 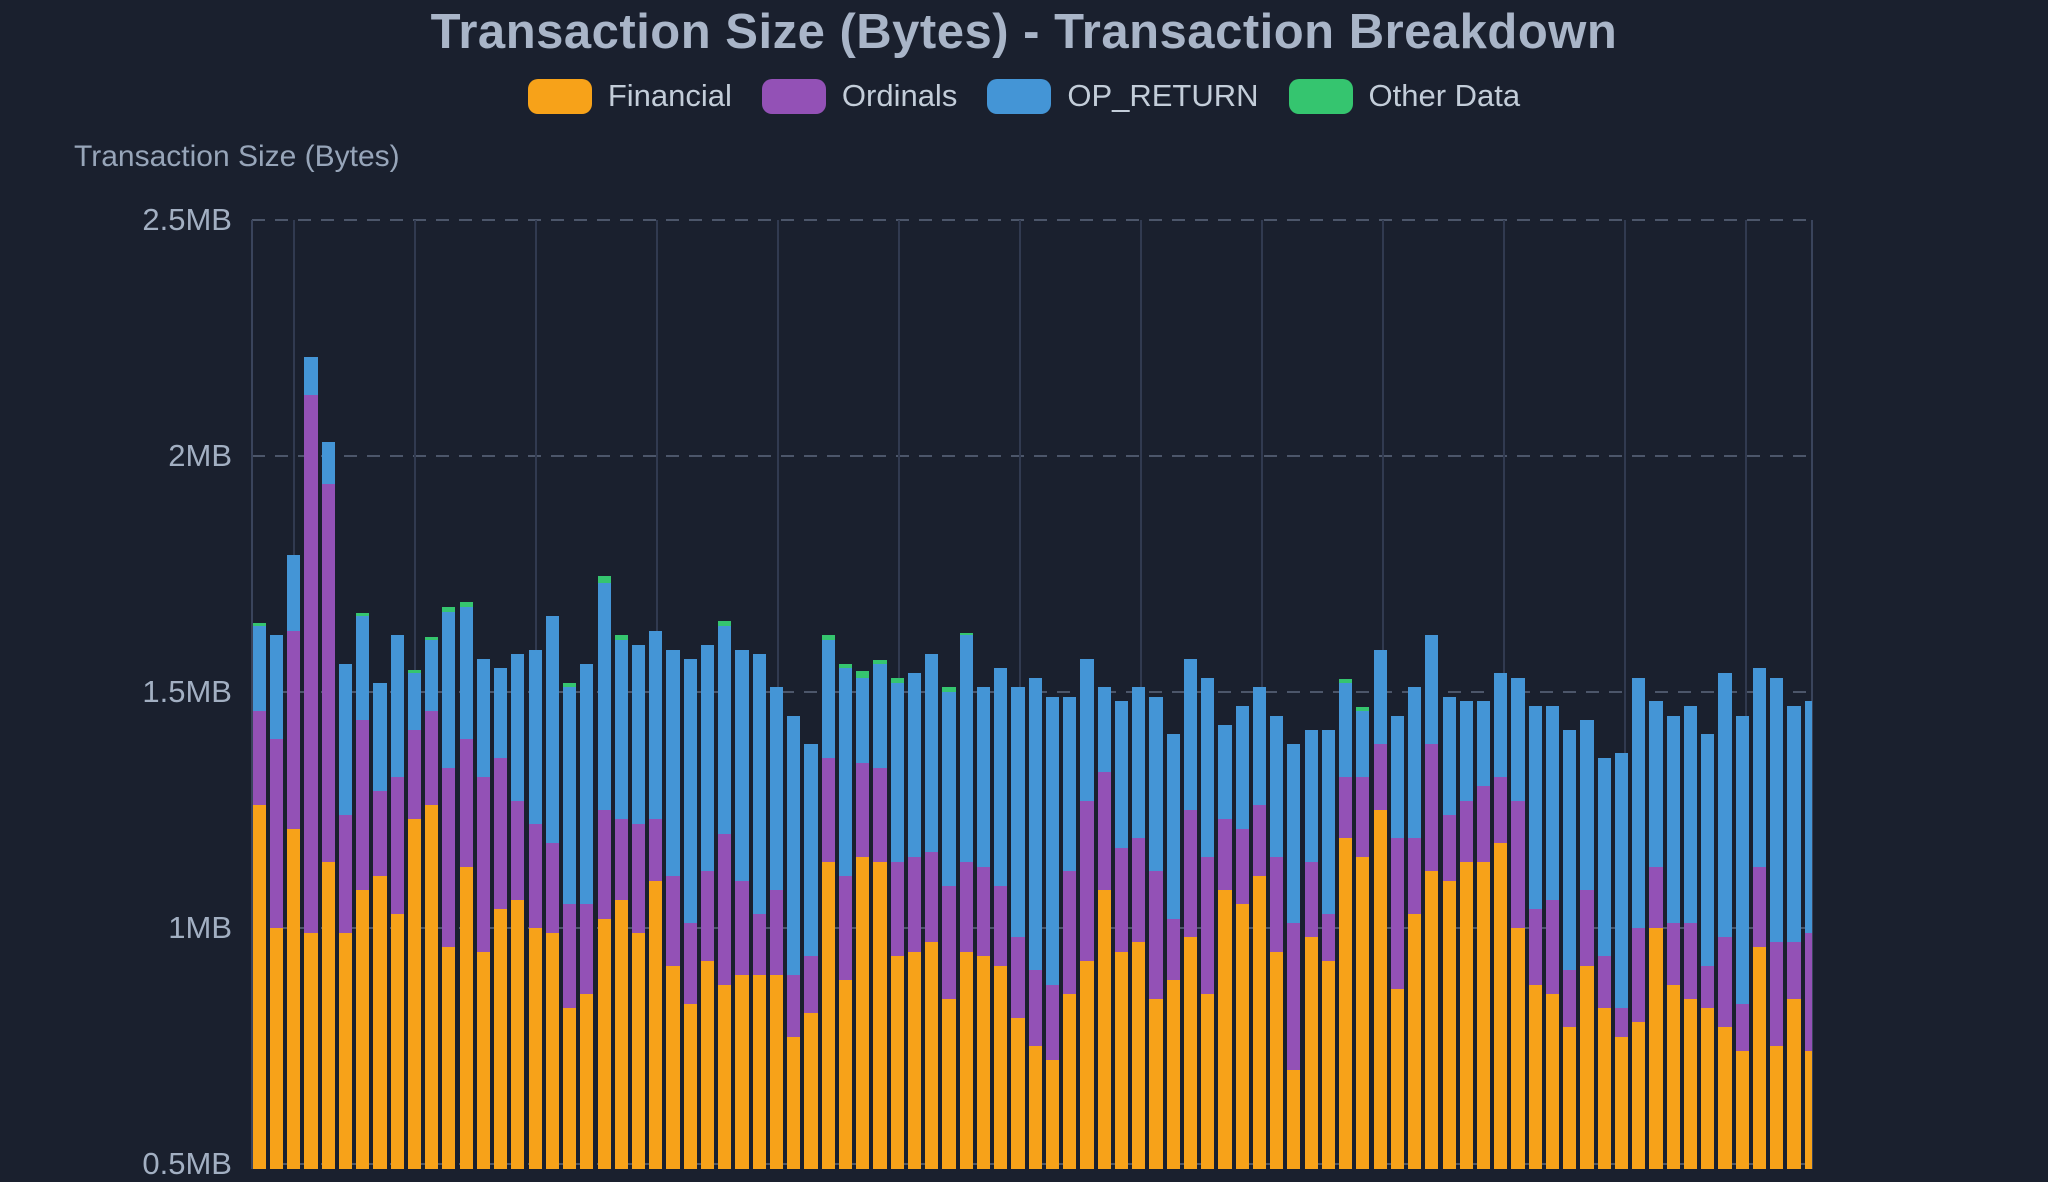 What do you see at coordinates (1404, 96) in the screenshot?
I see `legend-item-other-data: Other Data` at bounding box center [1404, 96].